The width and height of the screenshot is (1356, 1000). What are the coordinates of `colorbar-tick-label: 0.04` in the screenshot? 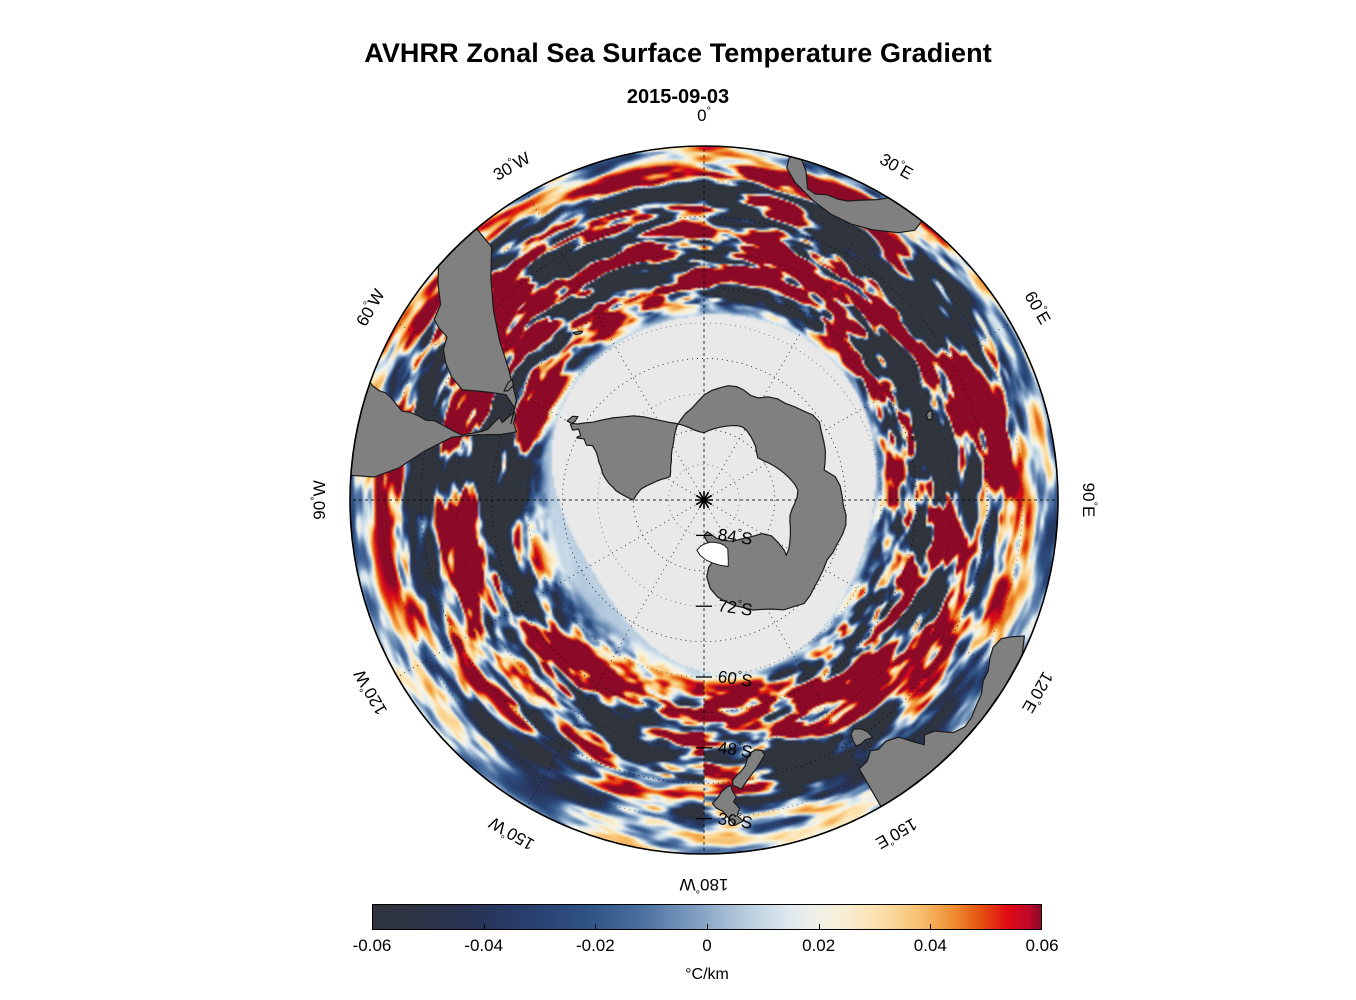 It's located at (930, 945).